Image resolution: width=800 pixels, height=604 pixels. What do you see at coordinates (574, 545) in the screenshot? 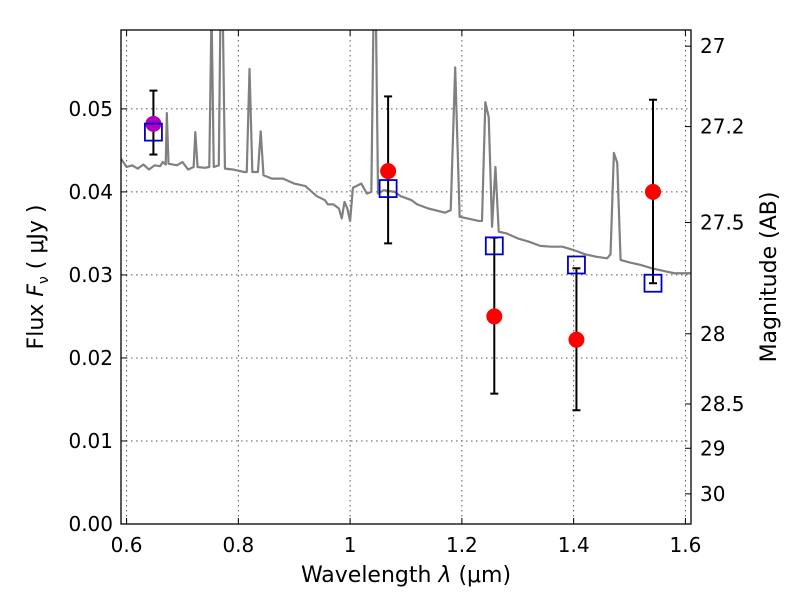
I see `x-tick-label: 1.4` at bounding box center [574, 545].